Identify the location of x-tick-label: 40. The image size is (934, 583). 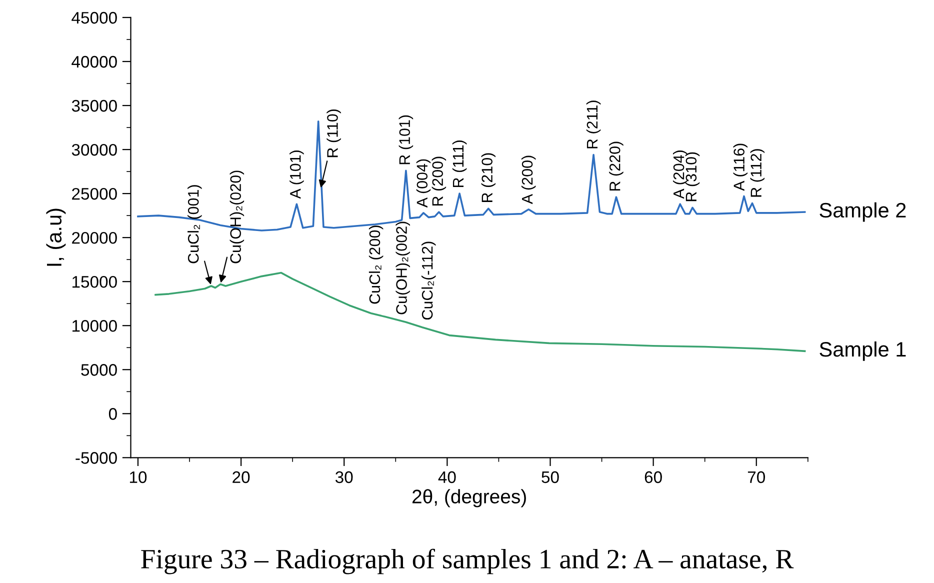
(447, 477).